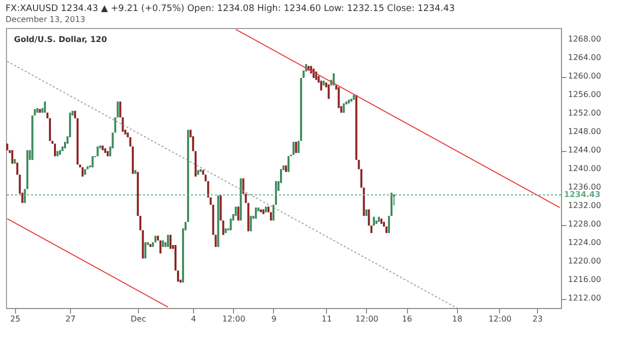 This screenshot has width=625, height=357. What do you see at coordinates (585, 298) in the screenshot?
I see `y-tick-label: 1212.00` at bounding box center [585, 298].